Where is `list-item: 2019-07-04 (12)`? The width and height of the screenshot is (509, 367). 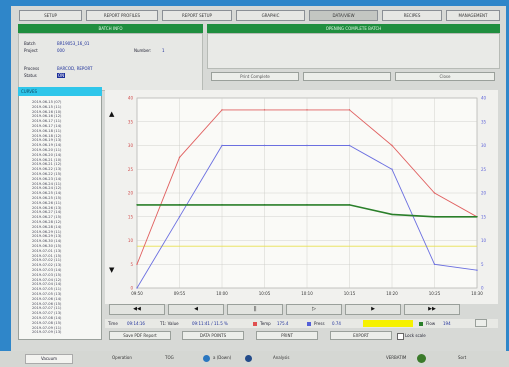
list-item: 2019-07-04 (12) is located at coordinates (47, 279).